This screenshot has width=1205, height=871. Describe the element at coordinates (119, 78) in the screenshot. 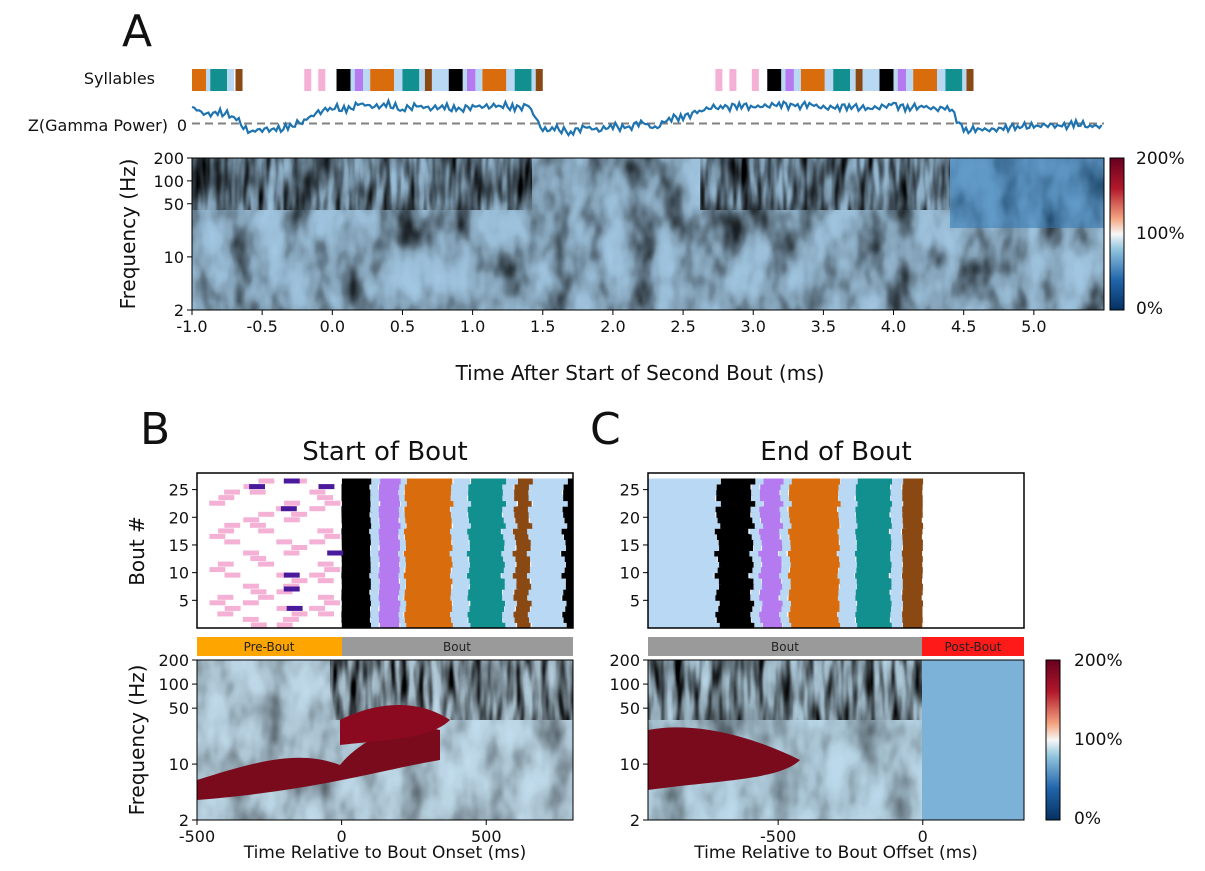

I see `syllables-label: Syllables` at that location.